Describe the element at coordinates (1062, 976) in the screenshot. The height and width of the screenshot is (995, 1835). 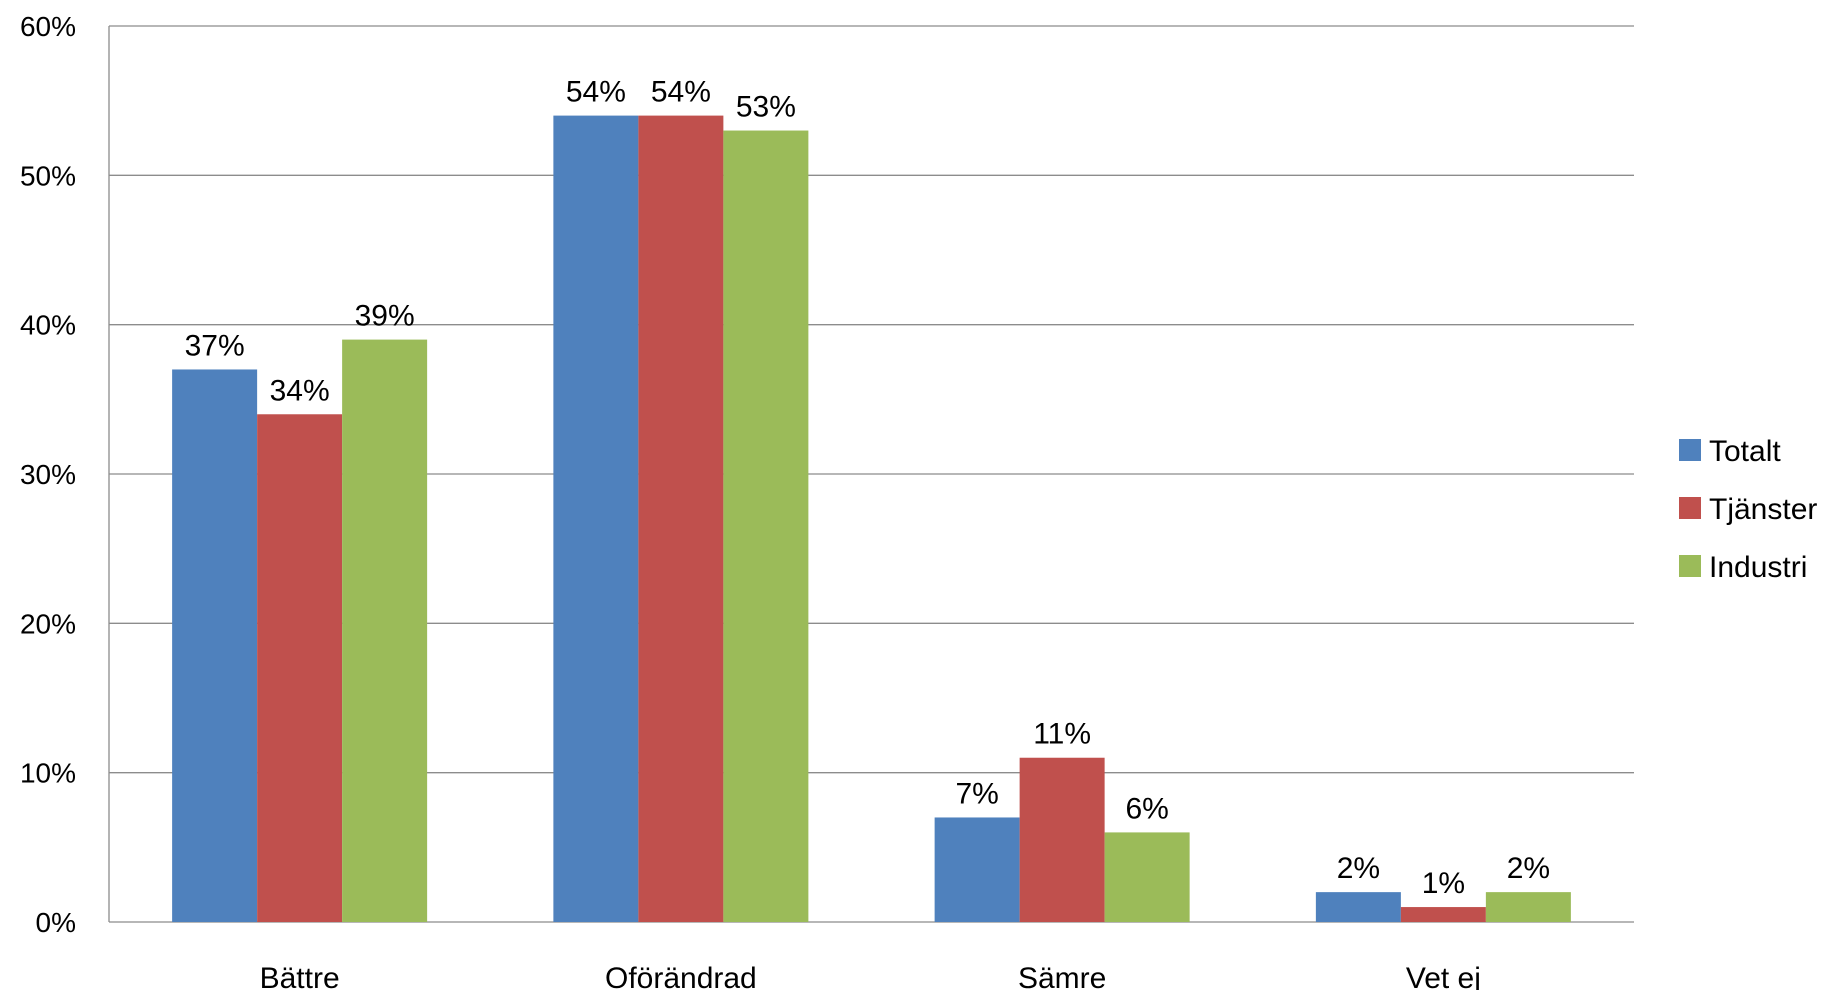
I see `x-tick-label: Sämre` at that location.